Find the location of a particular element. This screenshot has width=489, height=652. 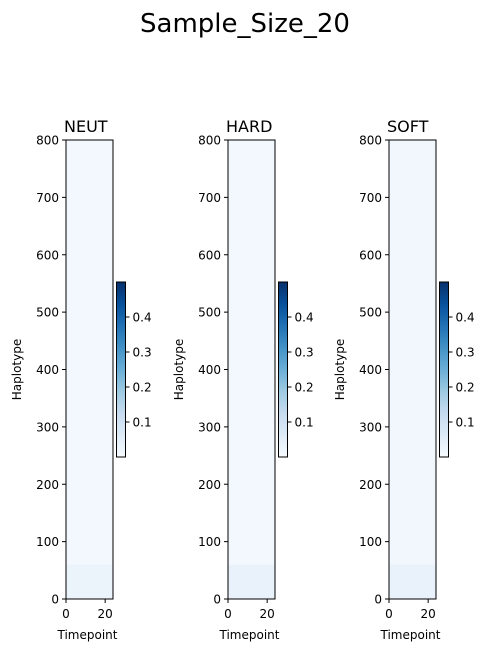

panel-title: HARD is located at coordinates (249, 126).